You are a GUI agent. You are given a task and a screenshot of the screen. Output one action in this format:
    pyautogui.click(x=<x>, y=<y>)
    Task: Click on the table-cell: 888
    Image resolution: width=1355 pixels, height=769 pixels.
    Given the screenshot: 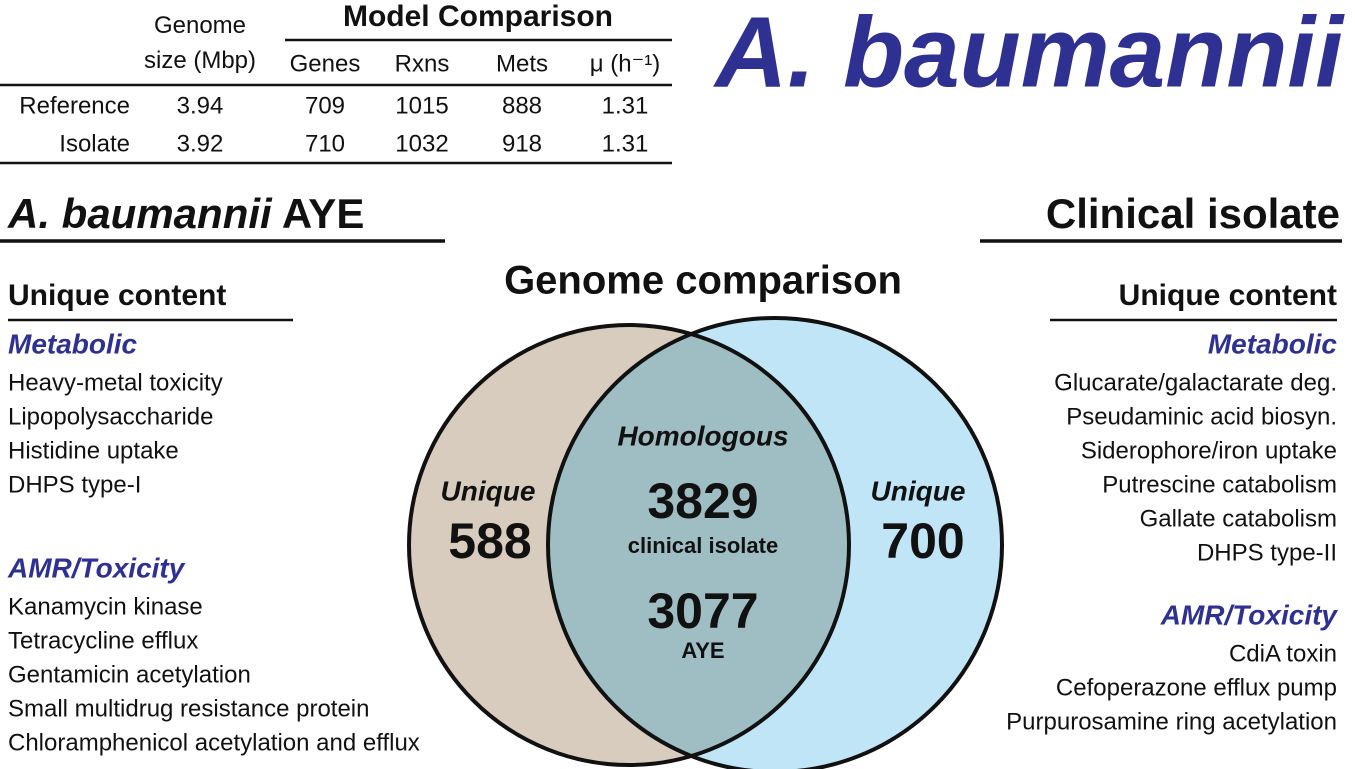 What is the action you would take?
    pyautogui.click(x=522, y=105)
    